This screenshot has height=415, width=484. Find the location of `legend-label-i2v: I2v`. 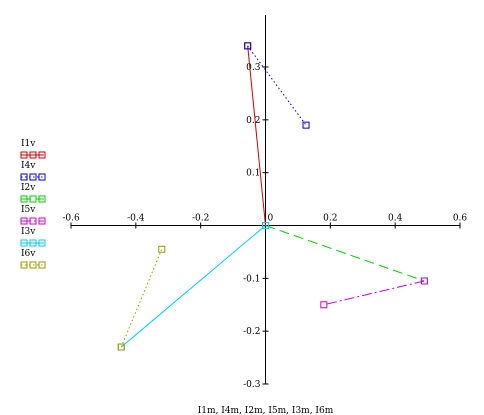

legend-label-i2v: I2v is located at coordinates (28, 188).